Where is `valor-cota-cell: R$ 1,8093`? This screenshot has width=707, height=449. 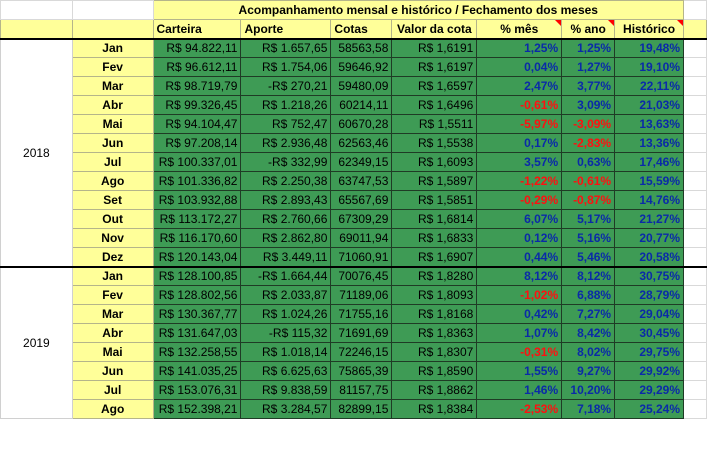 valor-cota-cell: R$ 1,8093 is located at coordinates (434, 295).